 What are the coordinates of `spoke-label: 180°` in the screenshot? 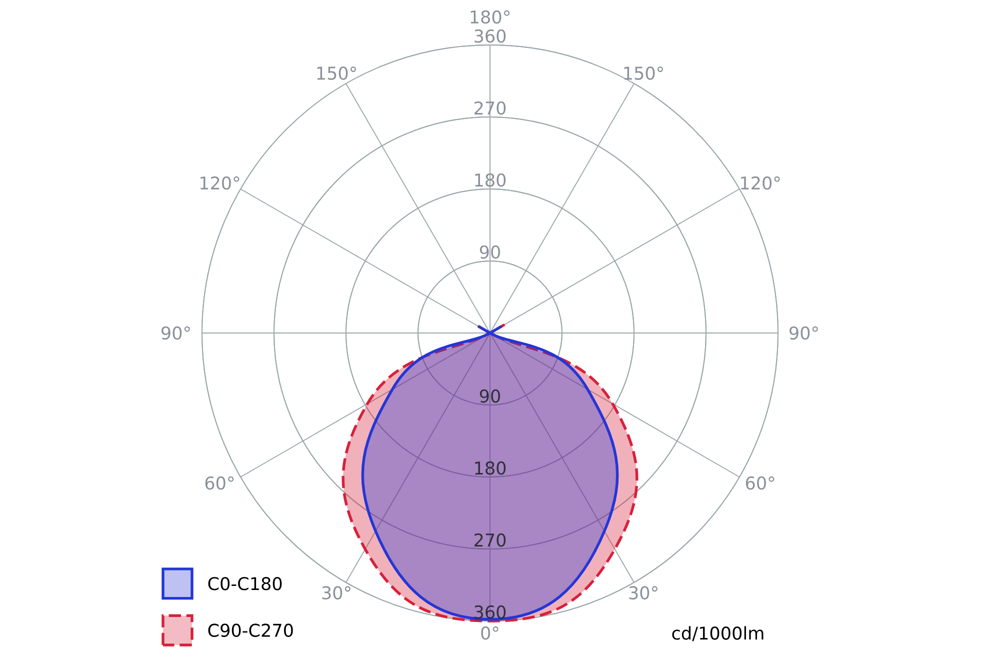 It's located at (490, 17).